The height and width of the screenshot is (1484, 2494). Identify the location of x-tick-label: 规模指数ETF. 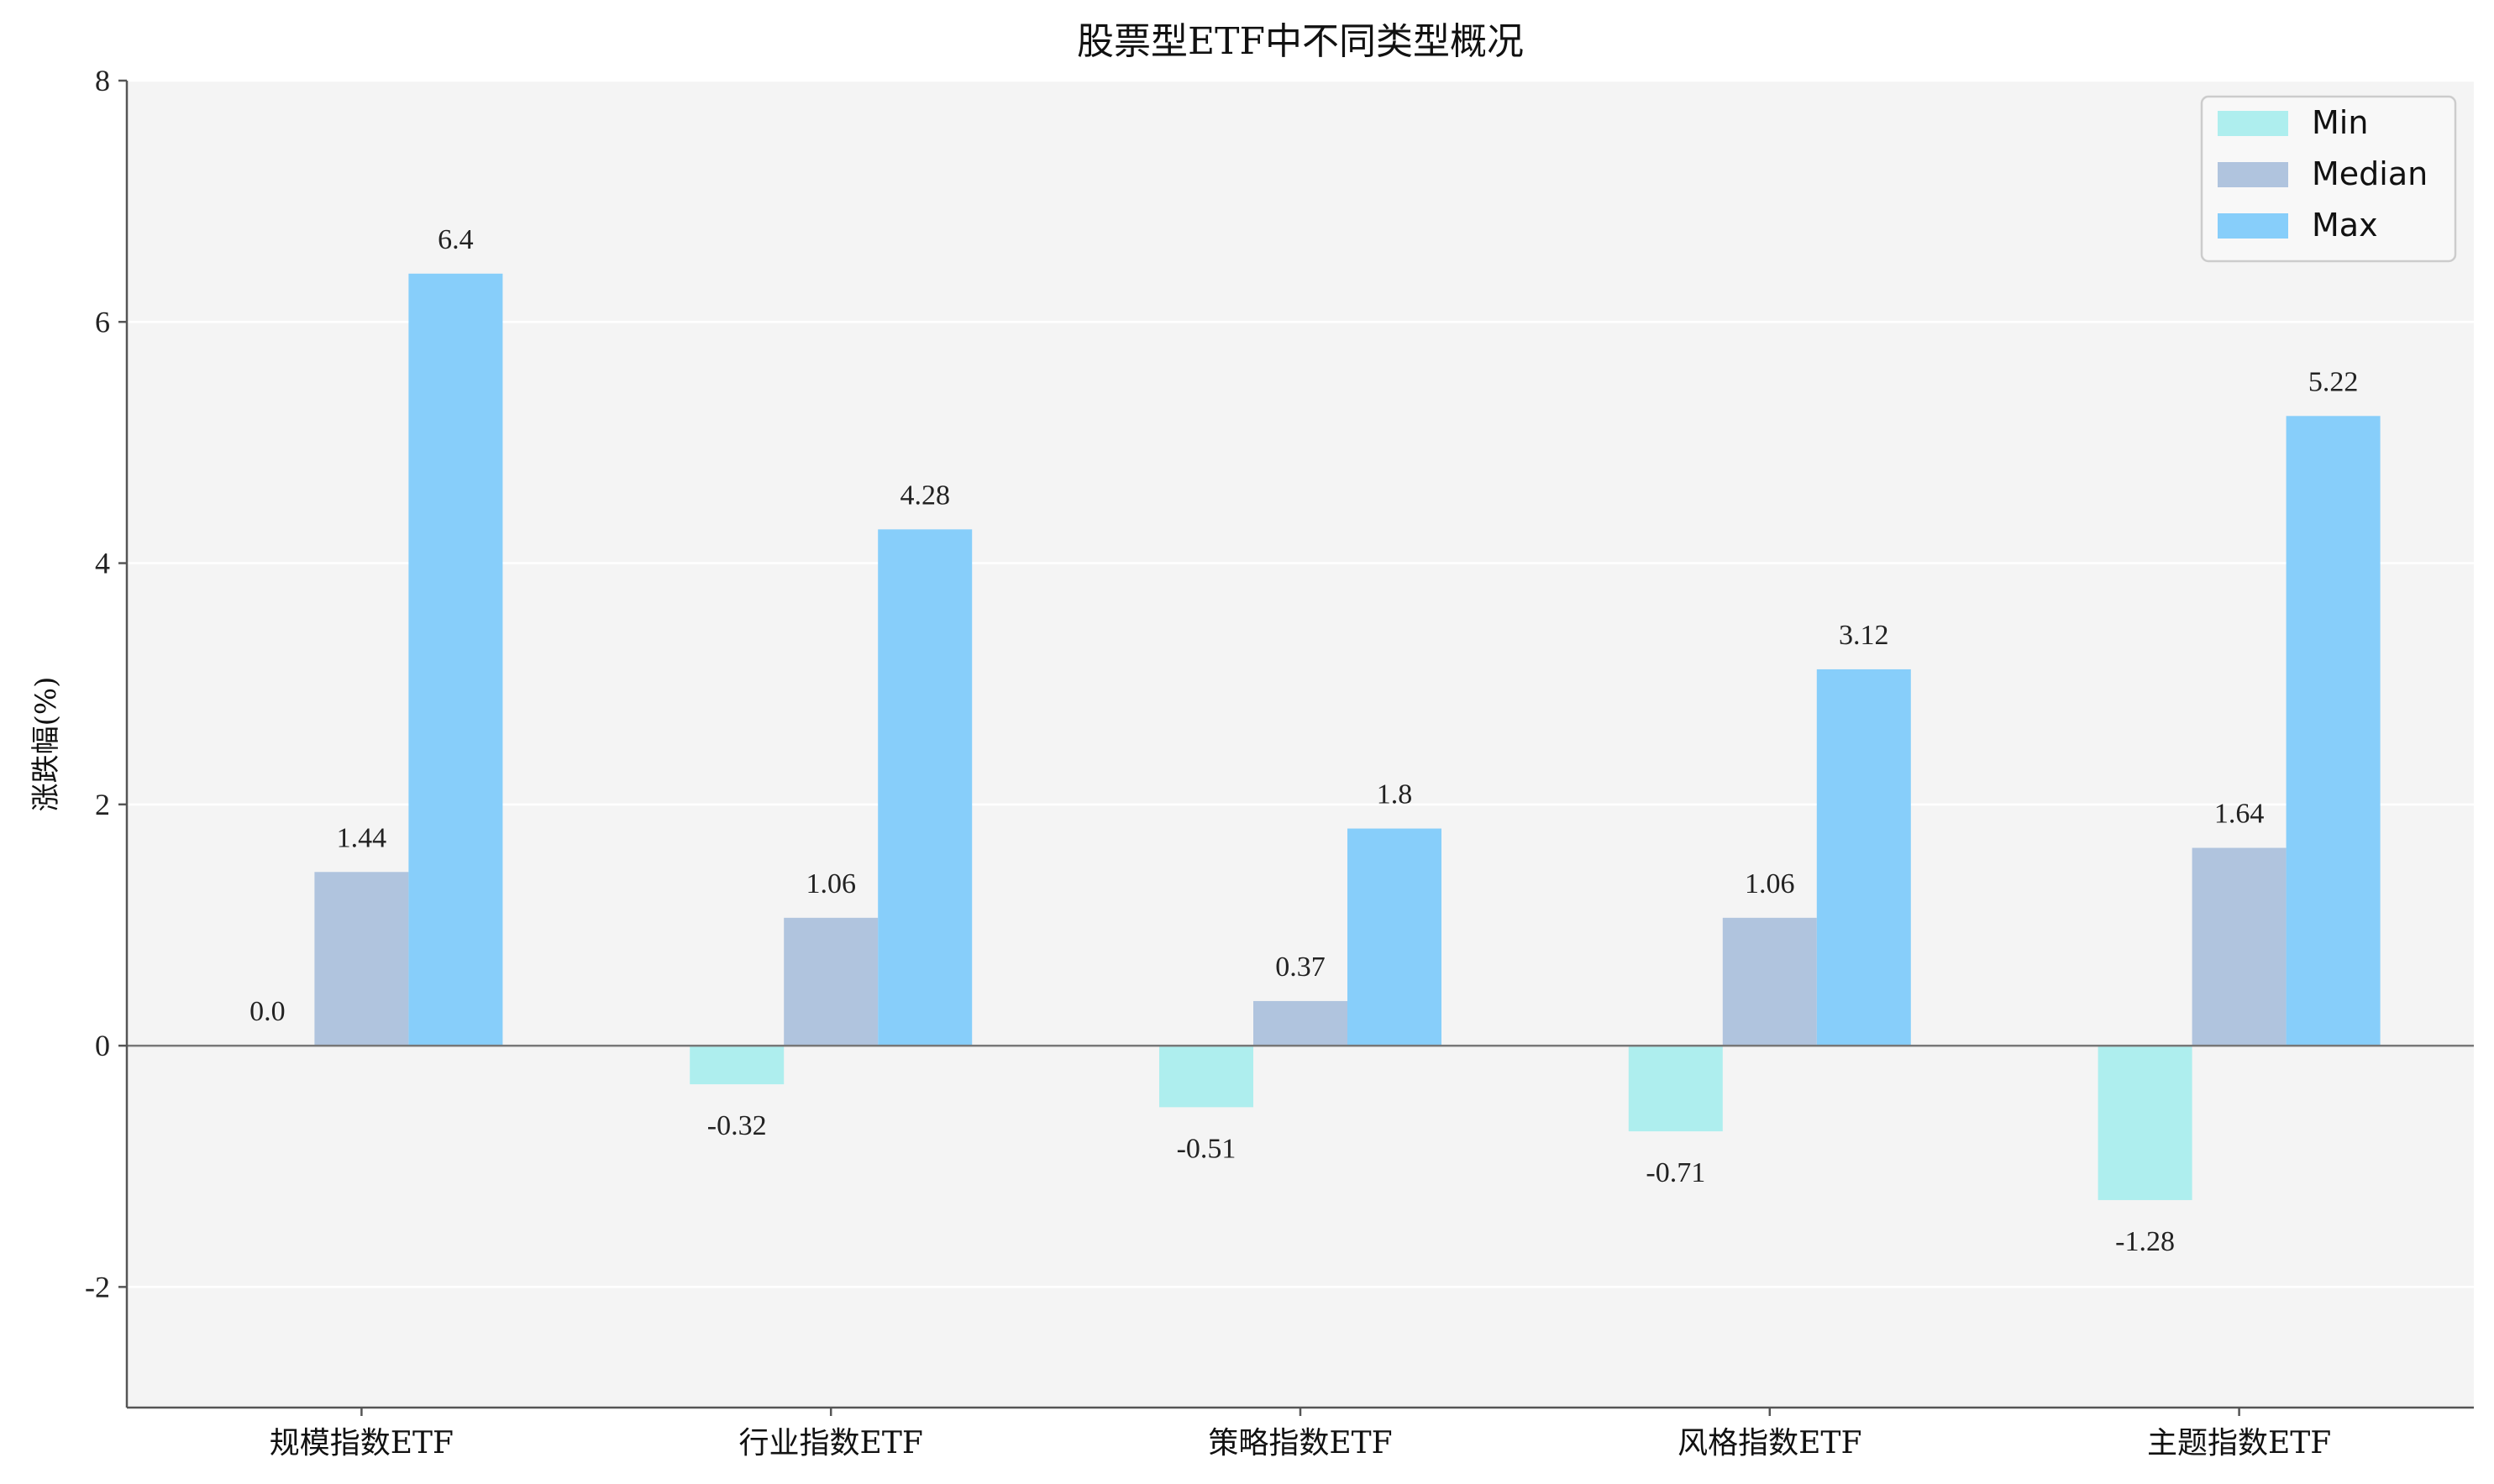
(362, 1443).